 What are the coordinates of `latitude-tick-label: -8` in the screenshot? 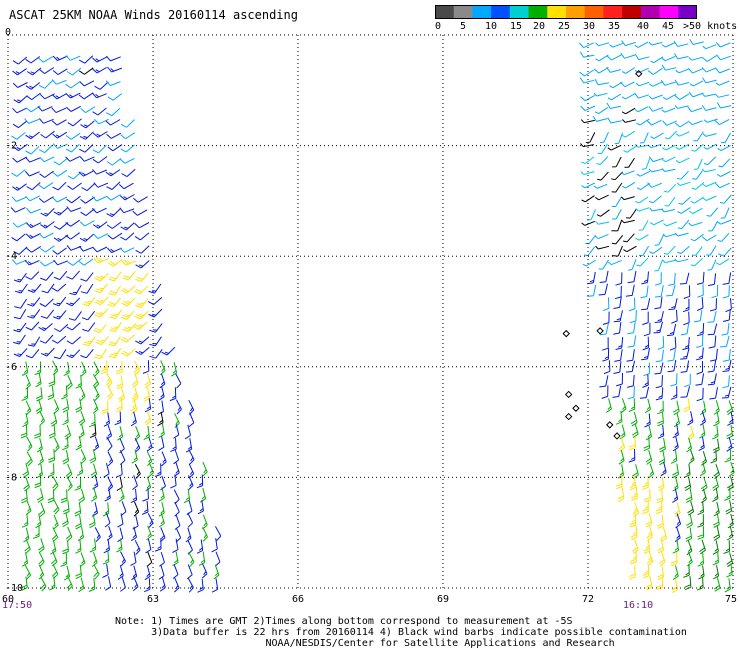 It's located at (11, 477).